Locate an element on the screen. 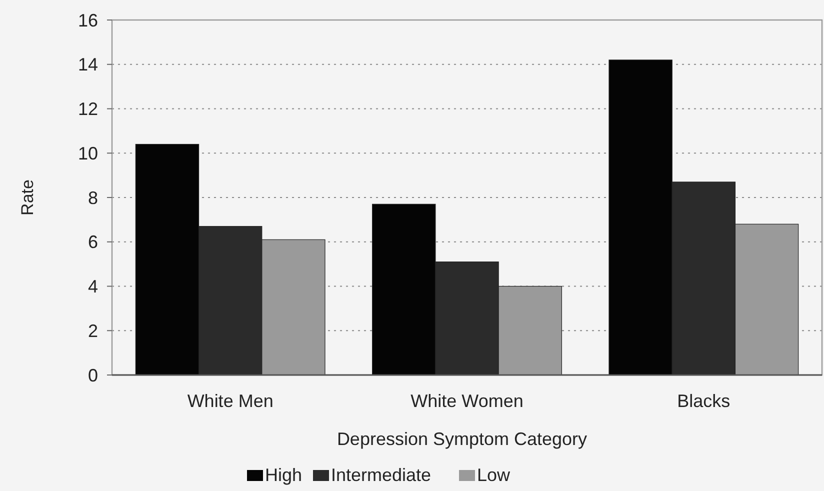 Image resolution: width=824 pixels, height=491 pixels. y-axis-title: Rate is located at coordinates (27, 198).